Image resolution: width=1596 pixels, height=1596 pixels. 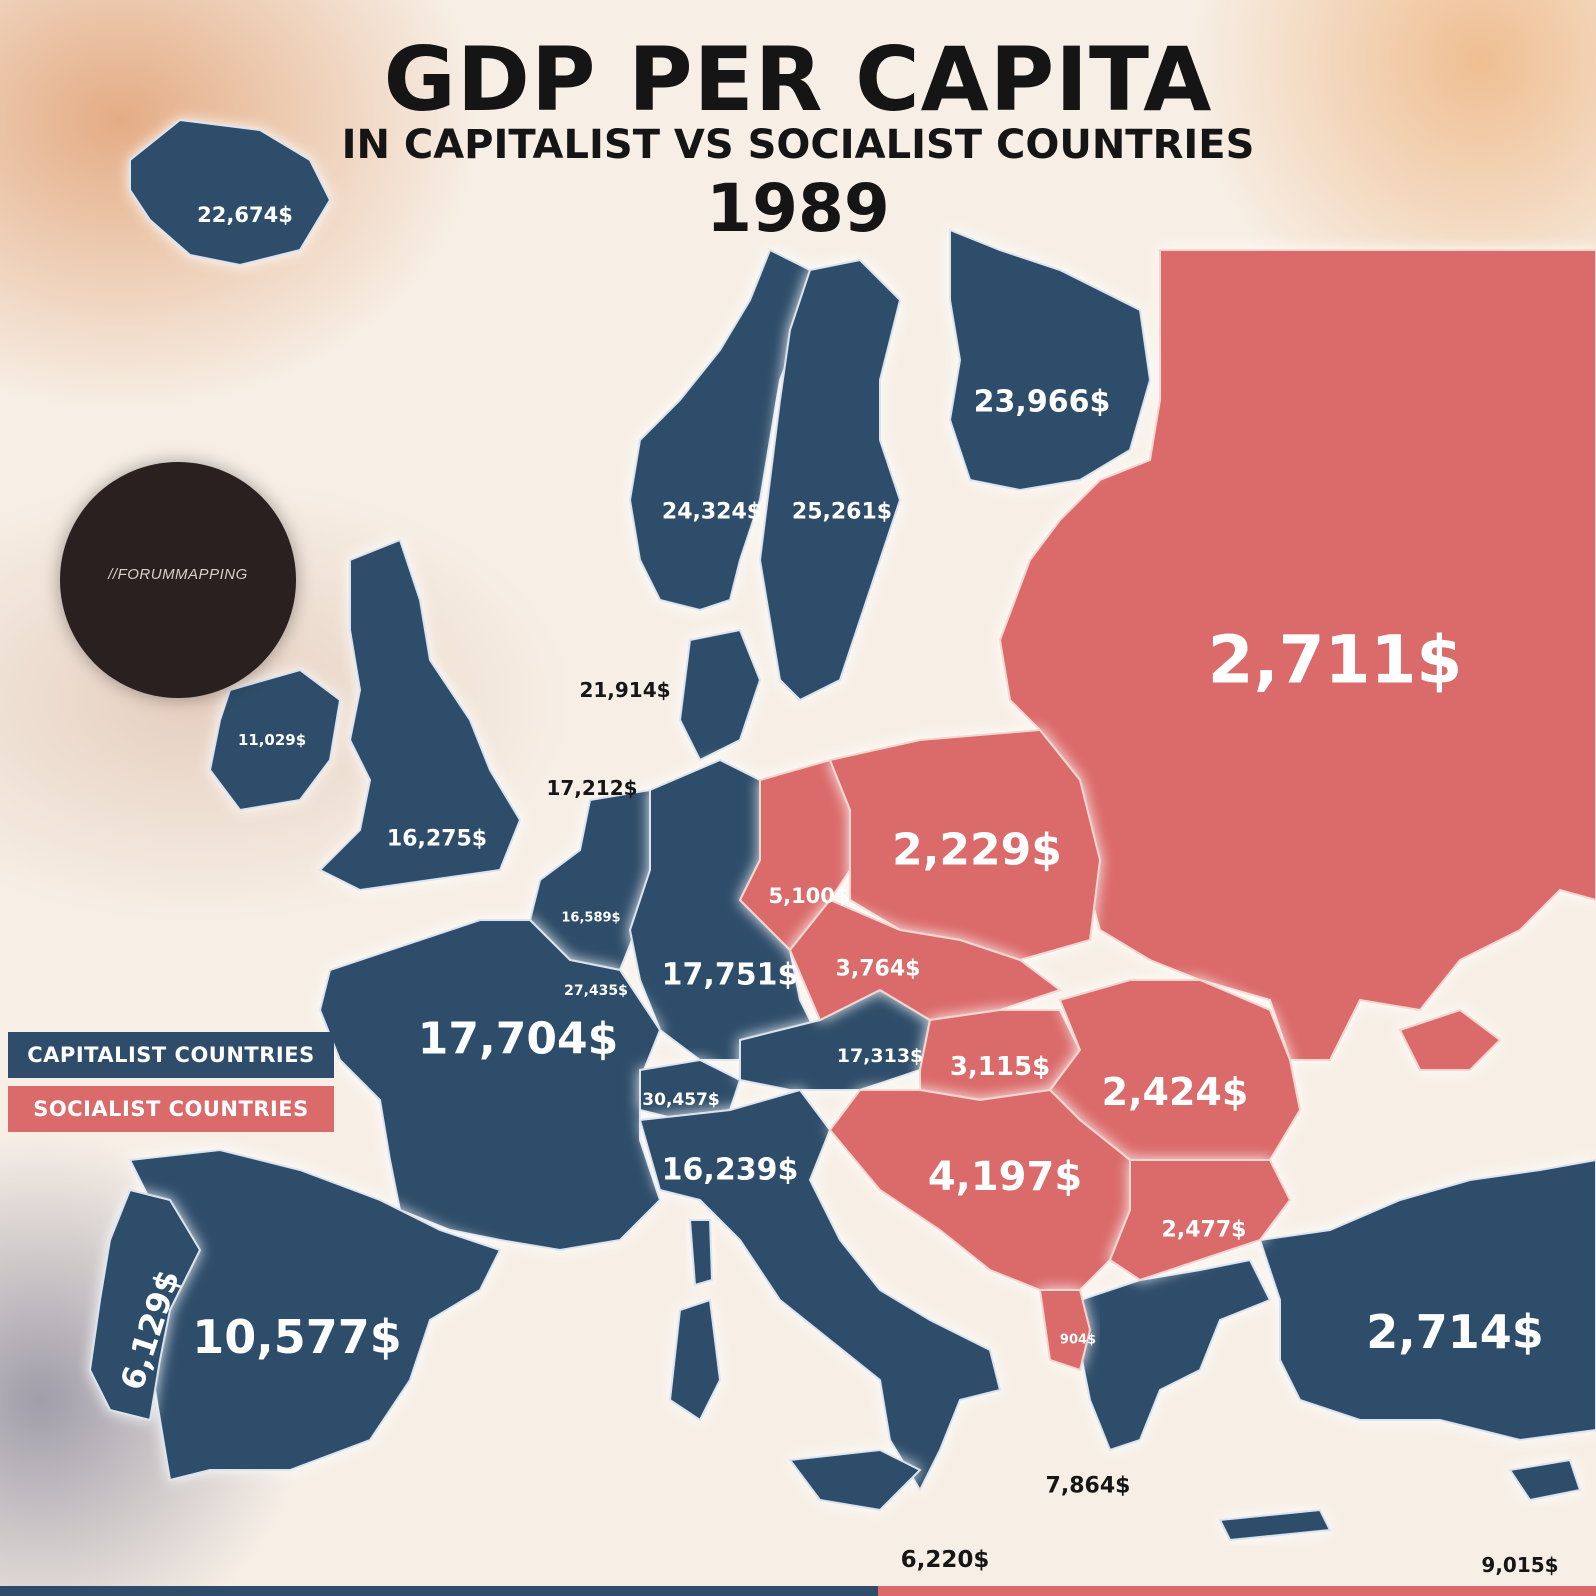 I want to click on label-netherlands: 17,212$, so click(x=592, y=788).